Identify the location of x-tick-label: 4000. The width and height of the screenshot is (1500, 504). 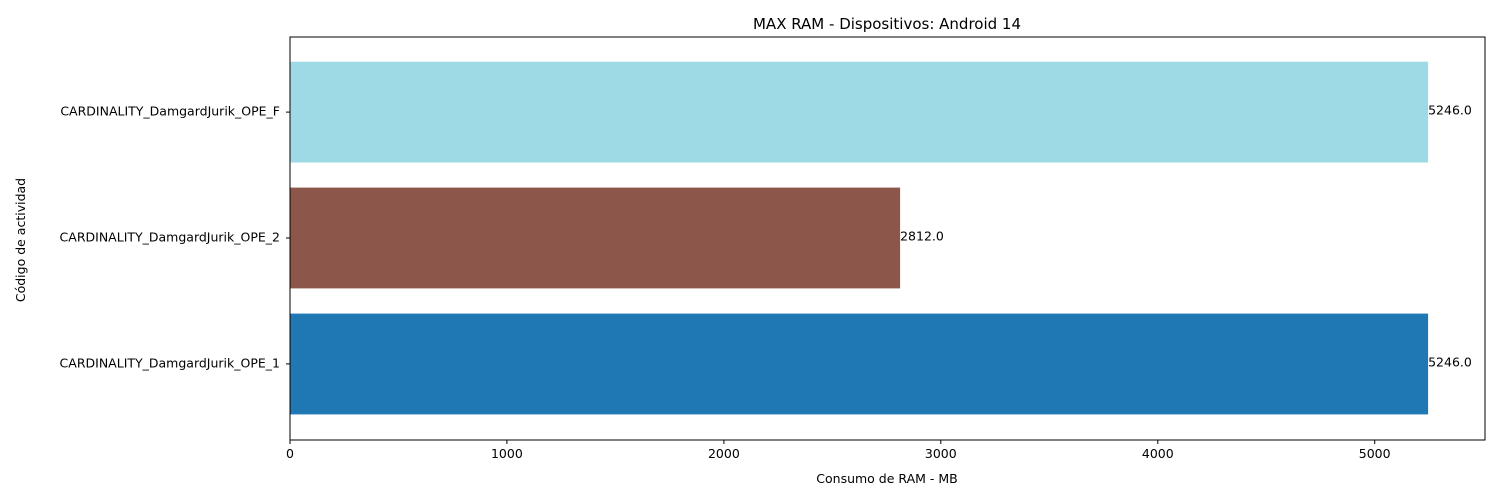
(1158, 453).